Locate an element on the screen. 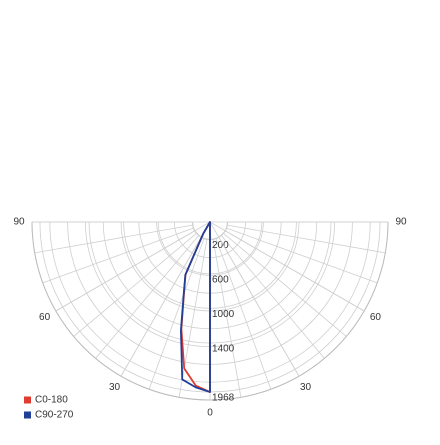 The width and height of the screenshot is (440, 445). r-tick-label: 1000 is located at coordinates (223, 314).